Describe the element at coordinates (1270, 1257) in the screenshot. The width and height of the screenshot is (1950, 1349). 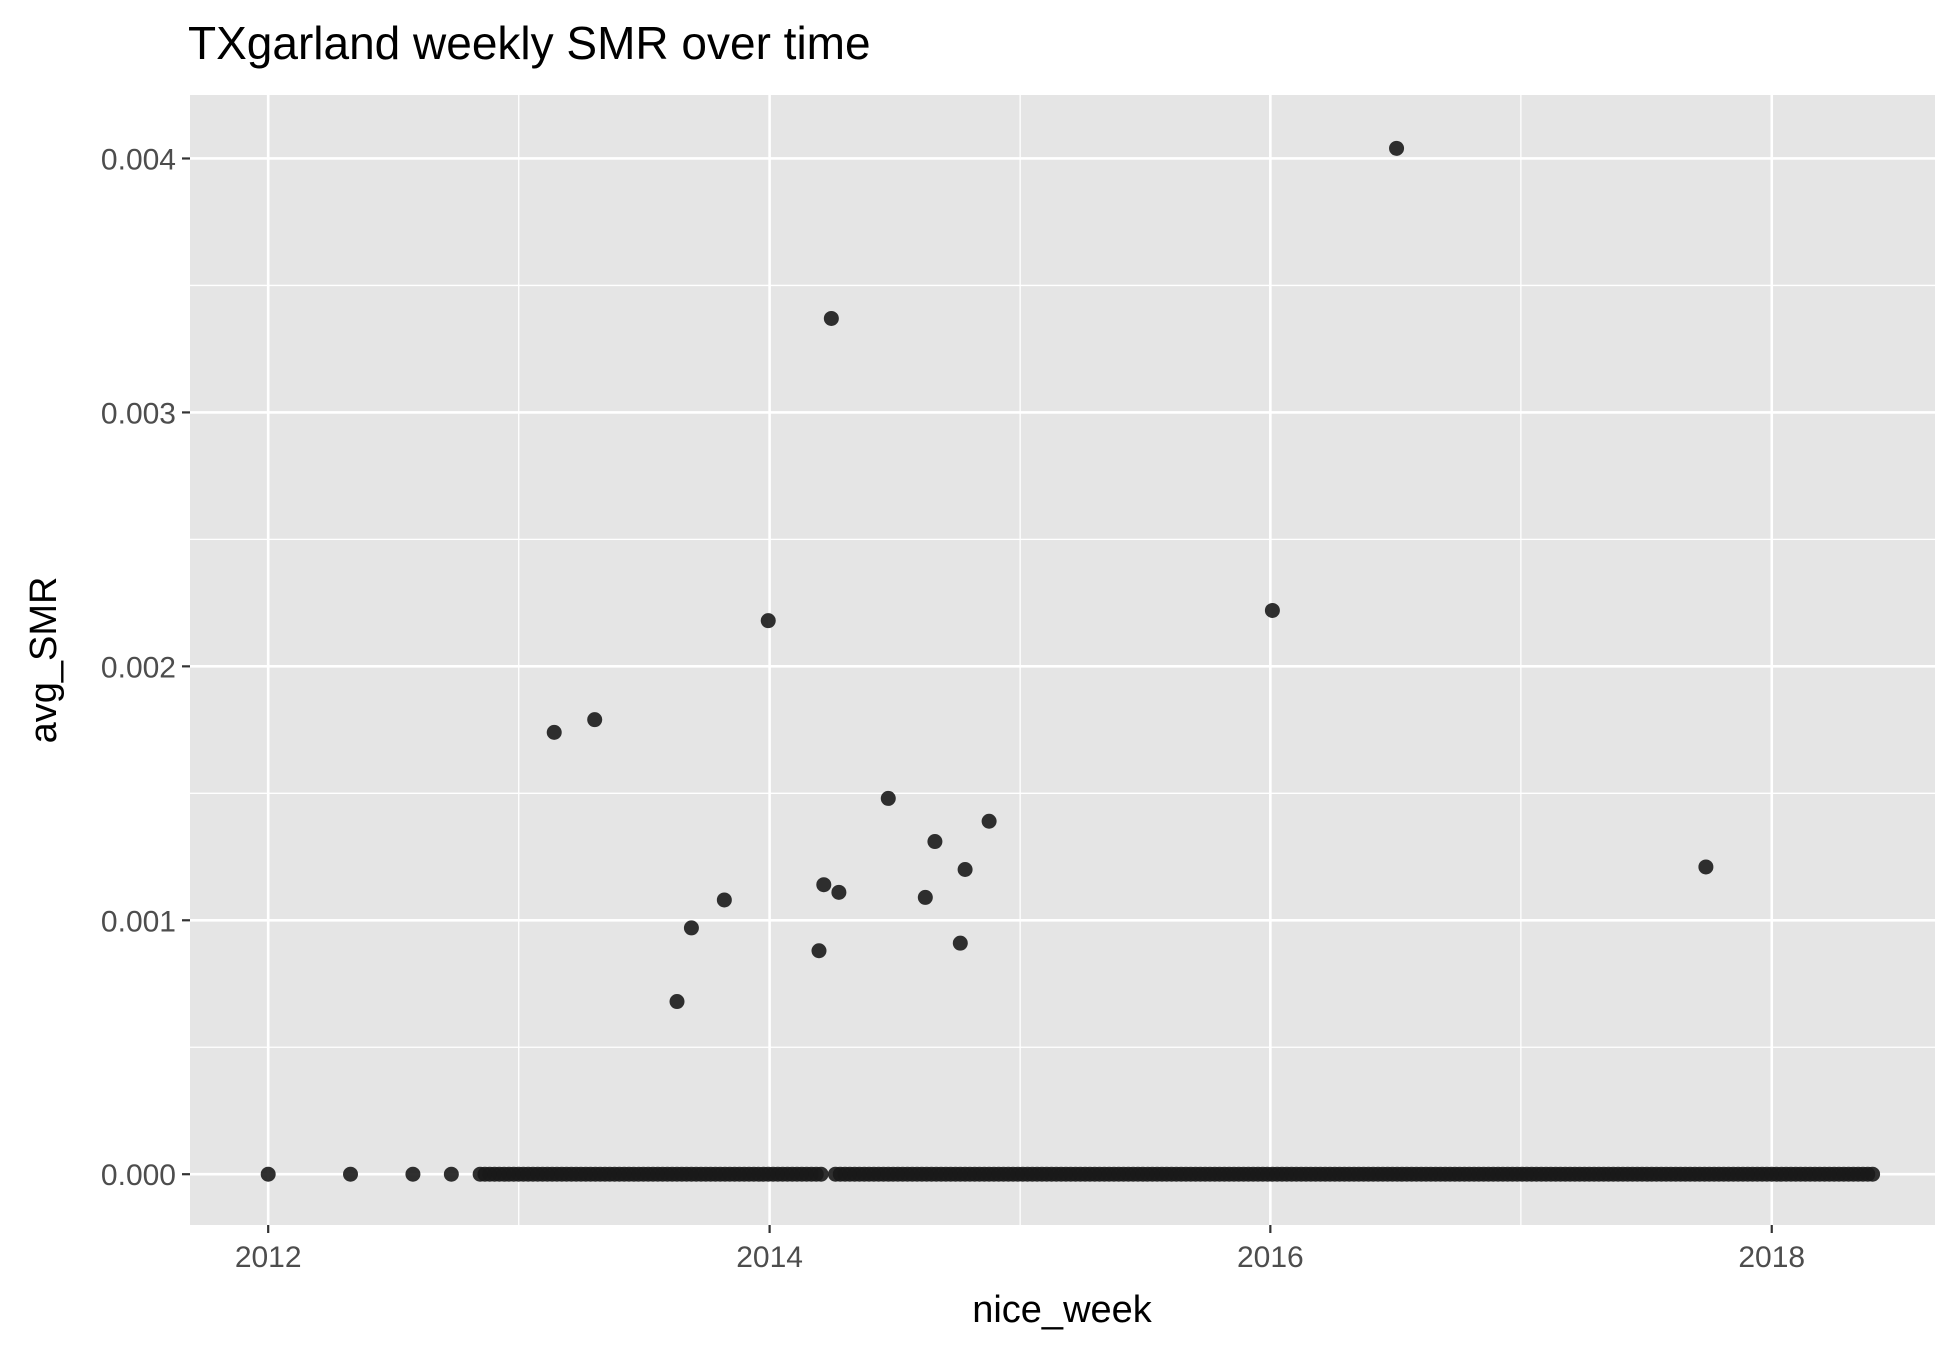
I see `x-tick-label: 2016` at that location.